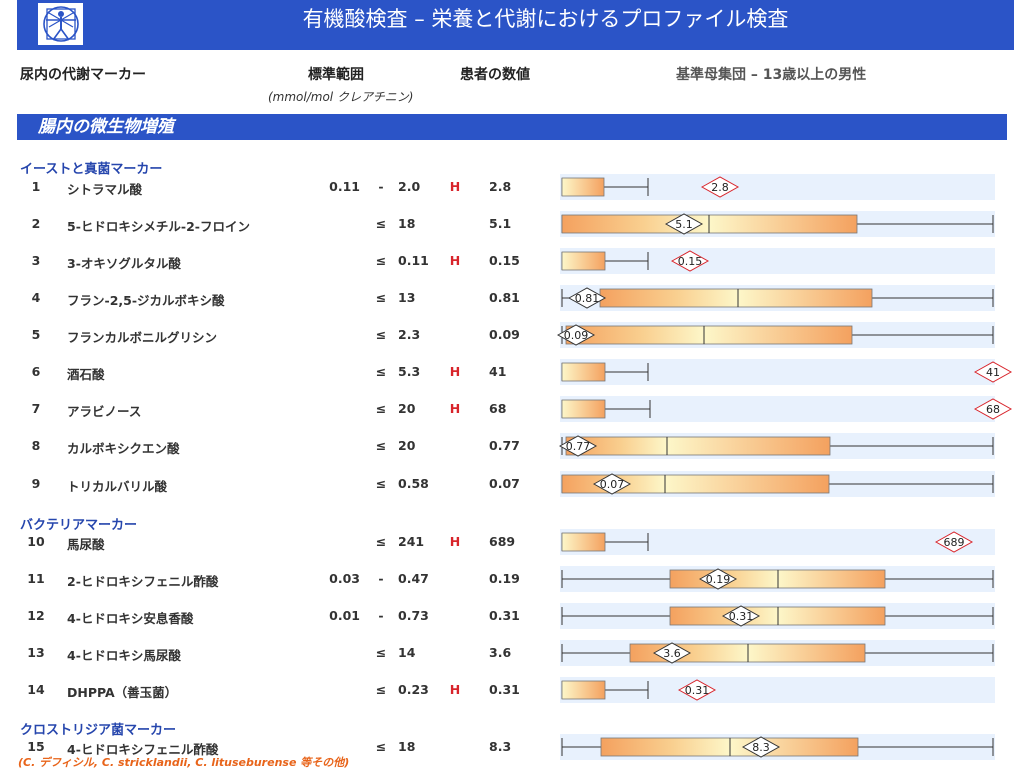 The image size is (1024, 770). I want to click on column-header-marker: 尿内の代謝マーカー, so click(83, 75).